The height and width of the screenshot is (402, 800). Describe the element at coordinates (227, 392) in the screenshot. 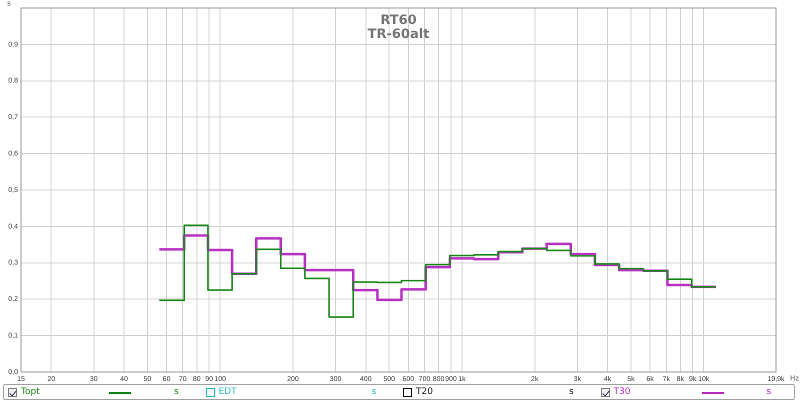

I see `legend-label: EDT` at that location.